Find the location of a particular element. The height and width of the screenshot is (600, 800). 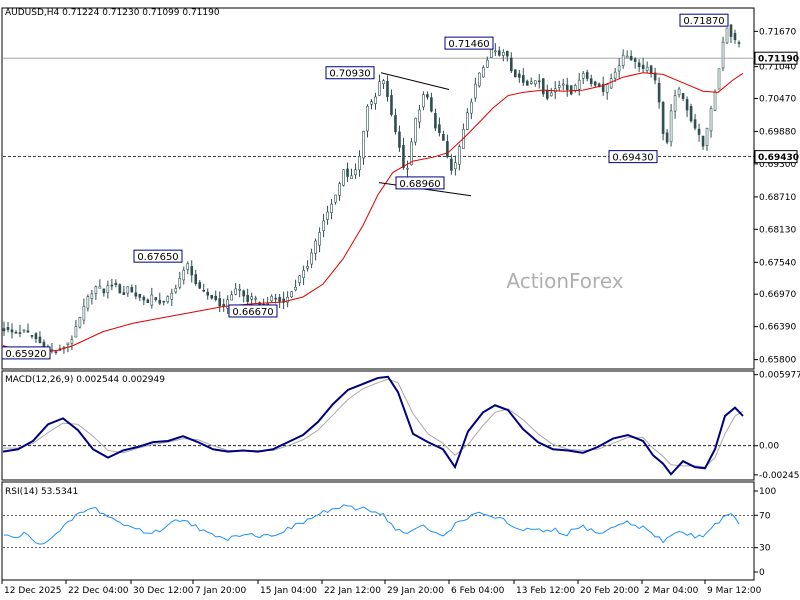

axis-price-tag-label: 0.71190 is located at coordinates (778, 60).